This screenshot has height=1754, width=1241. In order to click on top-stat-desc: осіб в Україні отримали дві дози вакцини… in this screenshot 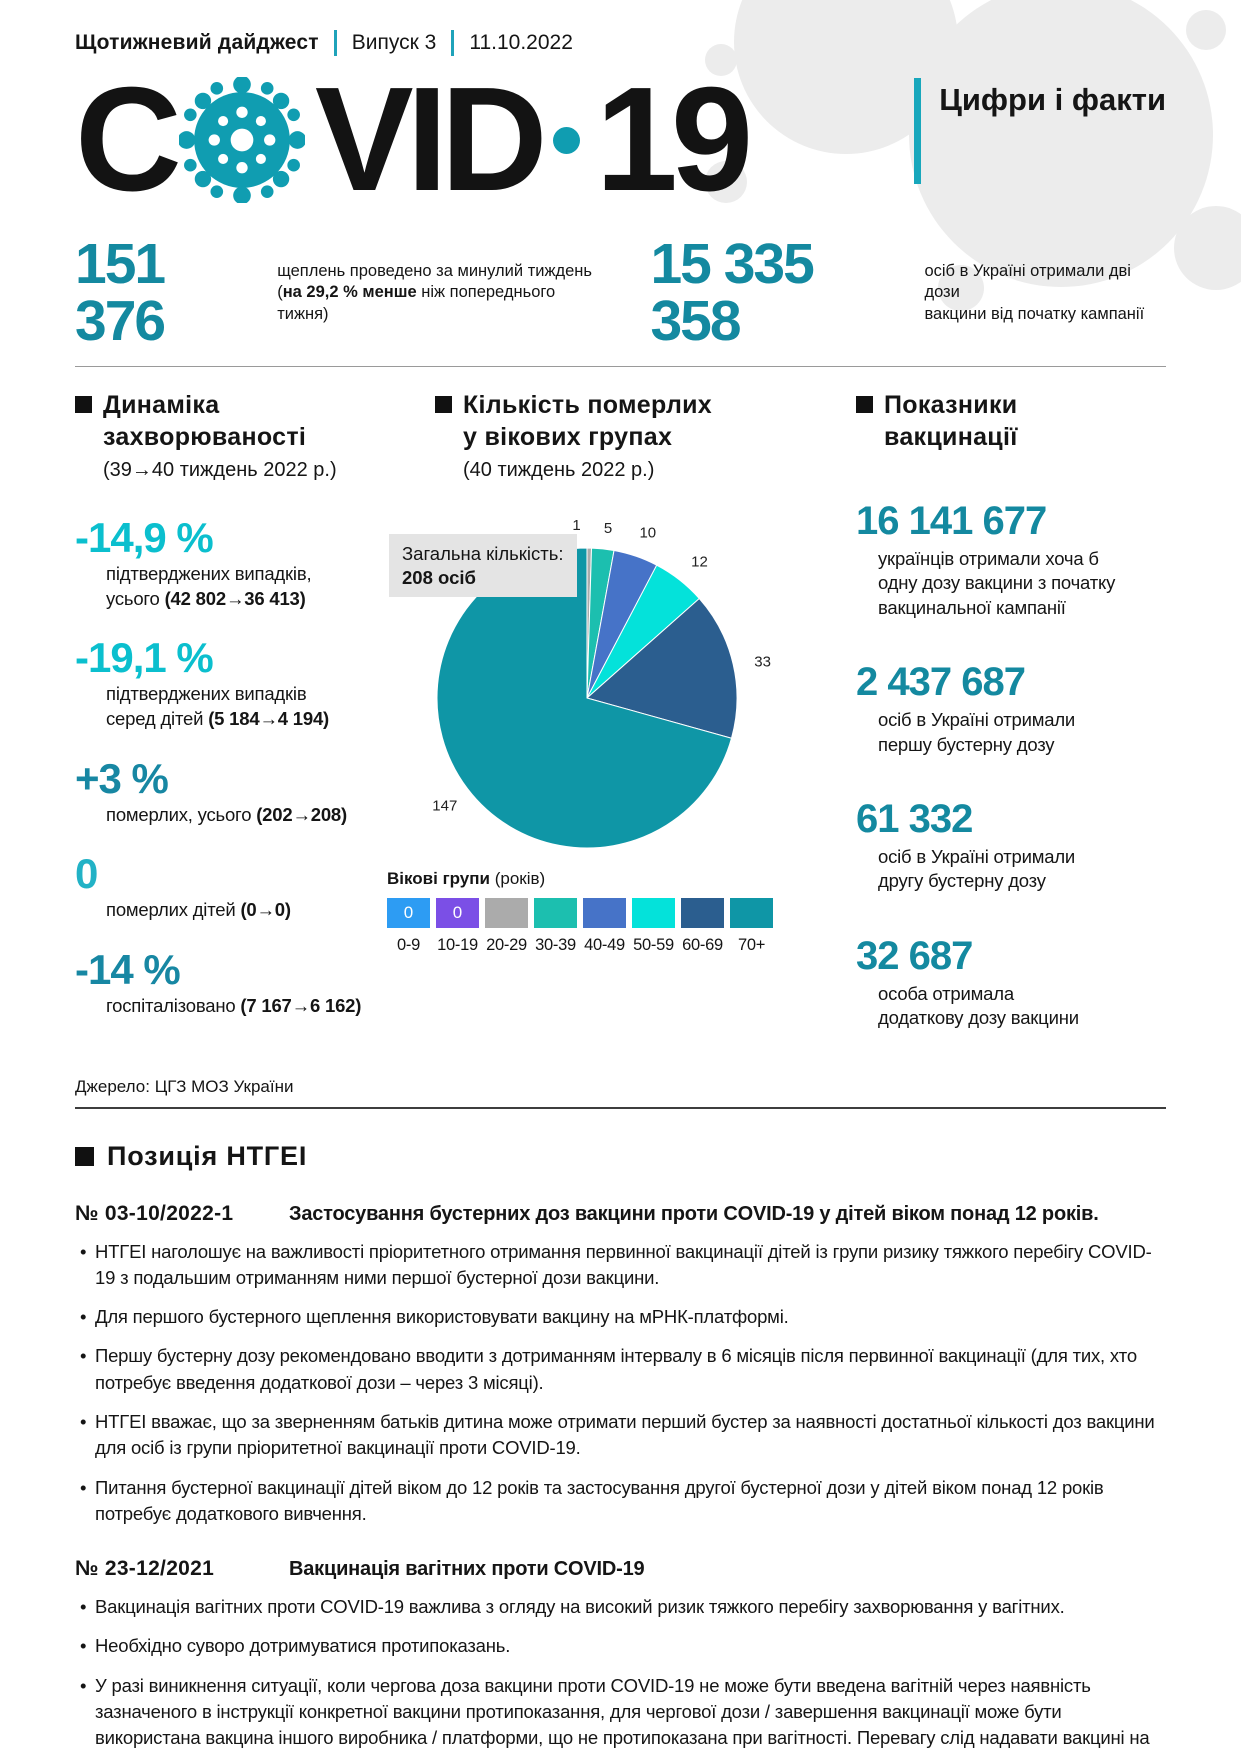, I will do `click(1045, 293)`.